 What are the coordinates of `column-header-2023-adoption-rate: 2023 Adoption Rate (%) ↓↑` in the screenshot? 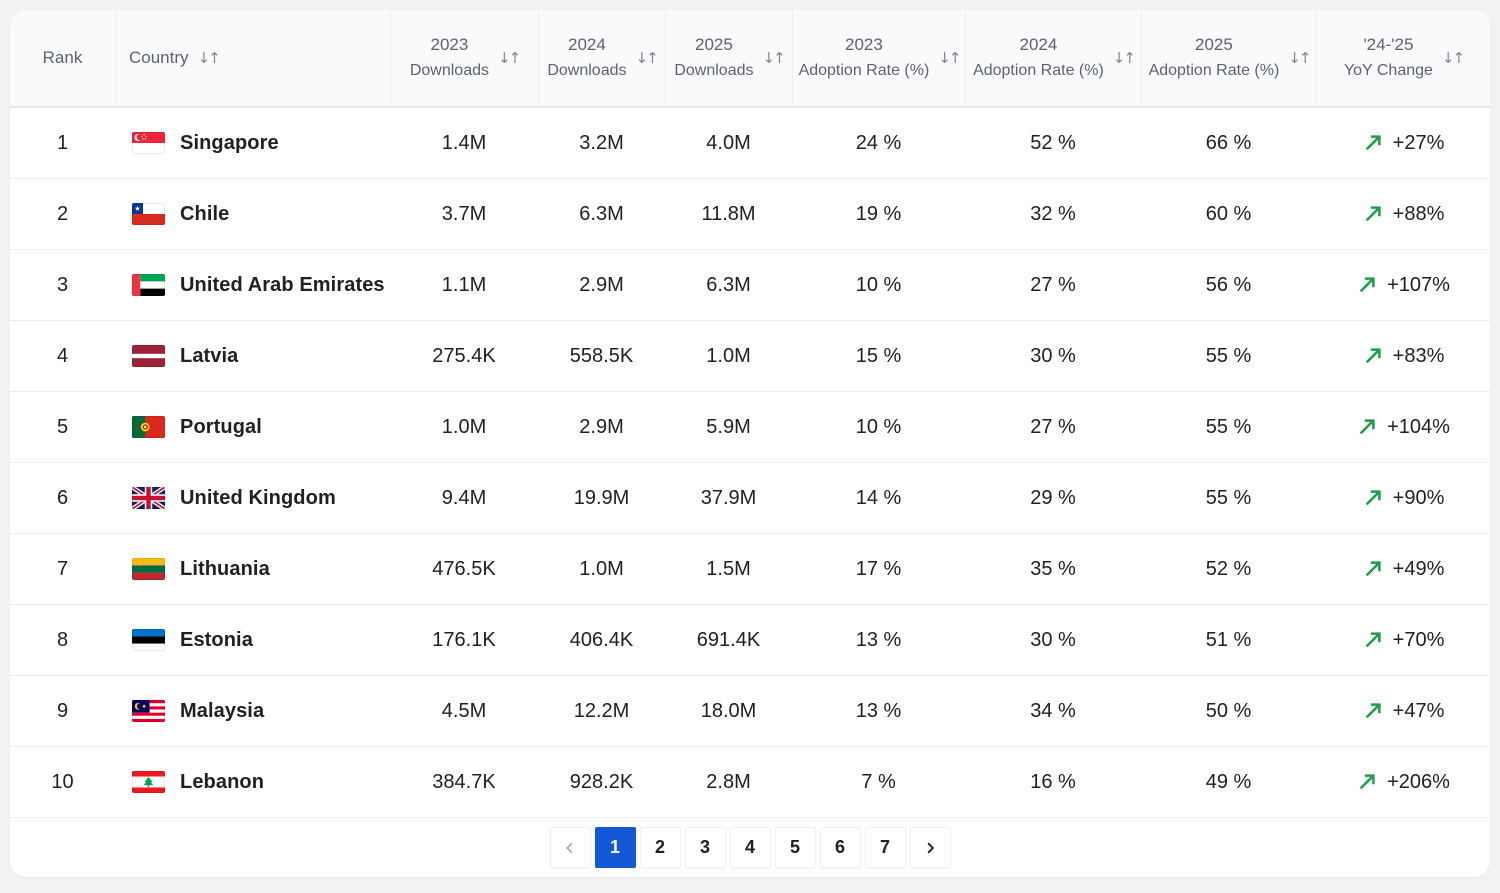 It's located at (878, 58).